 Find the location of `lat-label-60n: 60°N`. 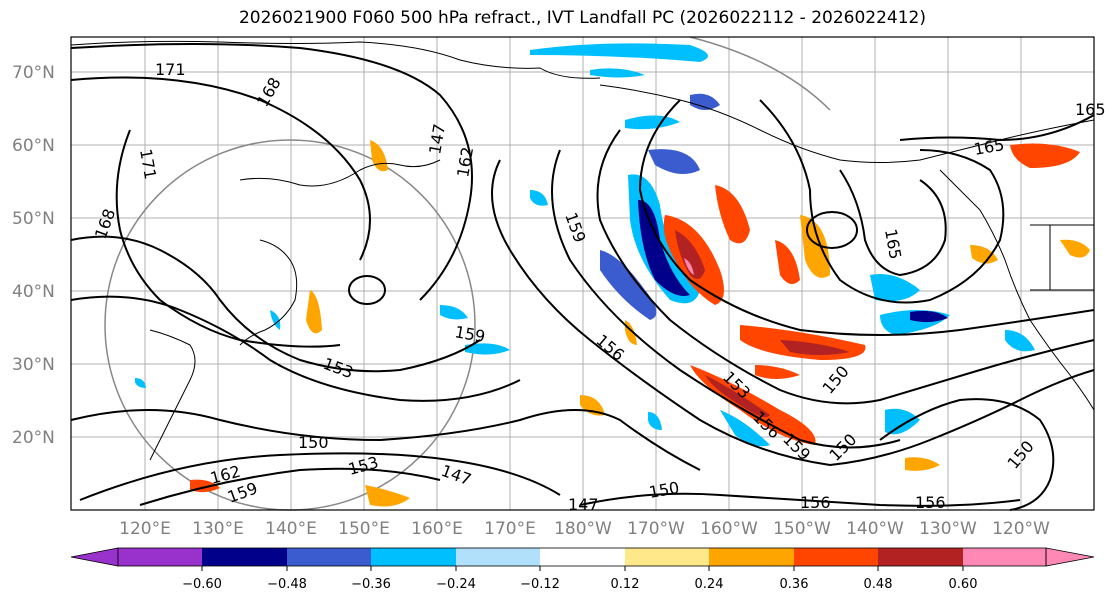

lat-label-60n: 60°N is located at coordinates (33, 146).